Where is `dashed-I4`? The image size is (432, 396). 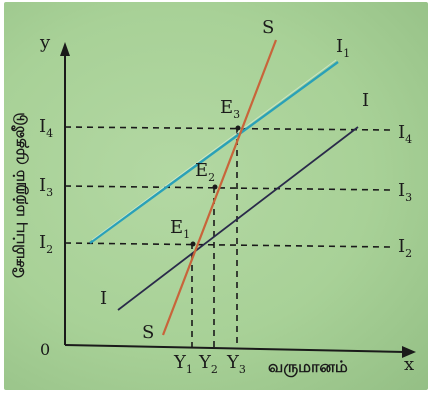
dashed-I4 is located at coordinates (227, 128).